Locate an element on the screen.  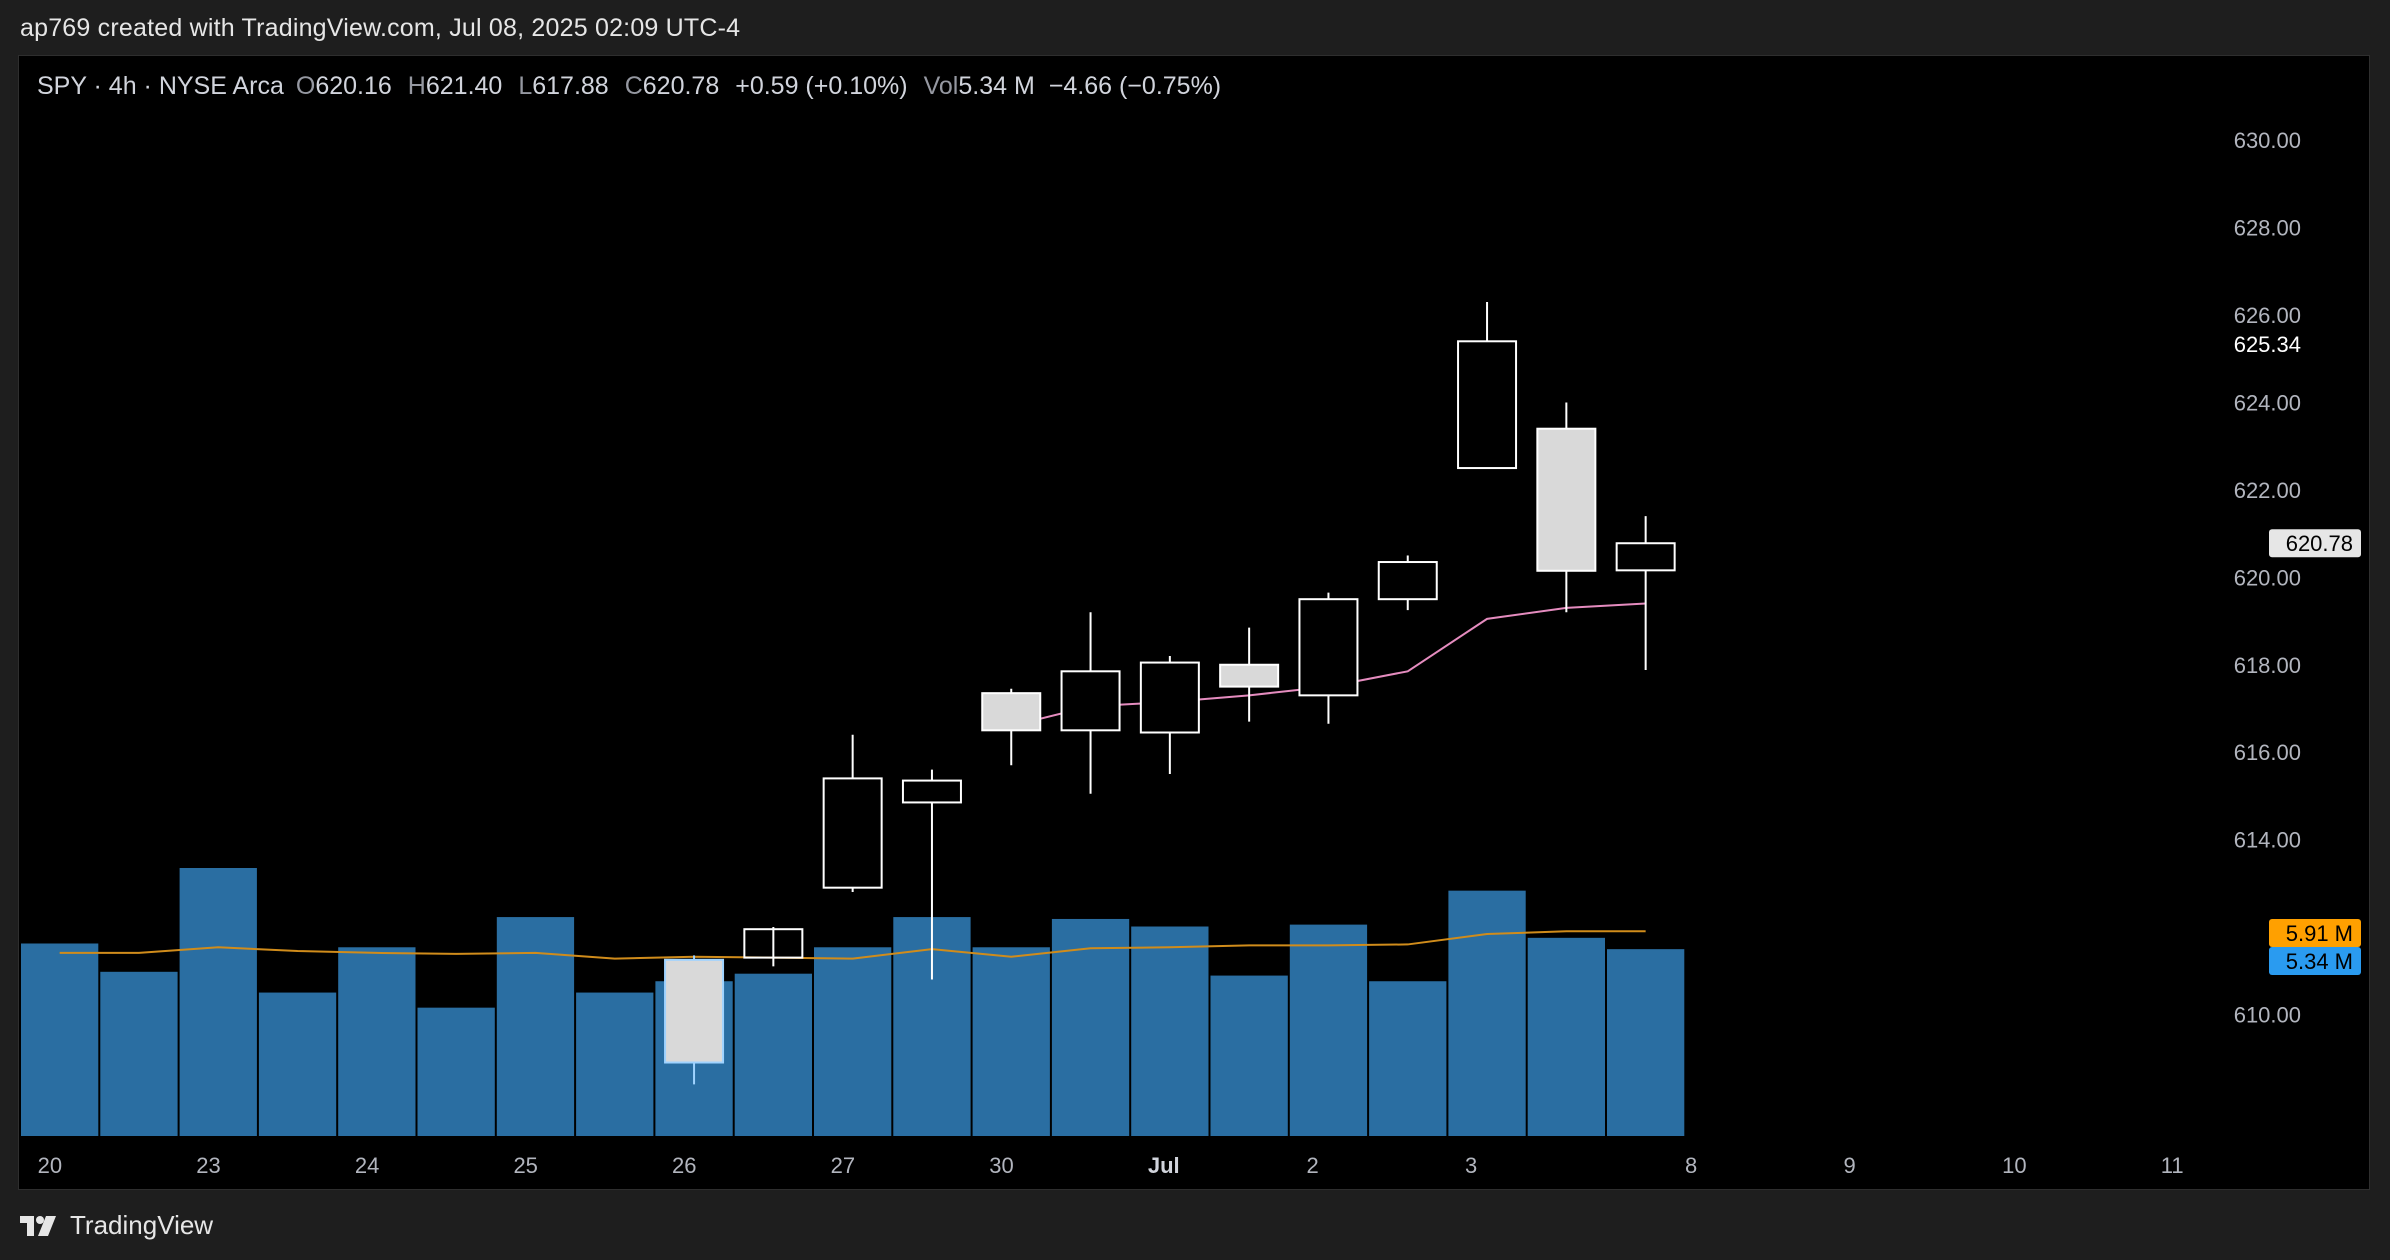
volume-ma-label-bg is located at coordinates (2315, 933).